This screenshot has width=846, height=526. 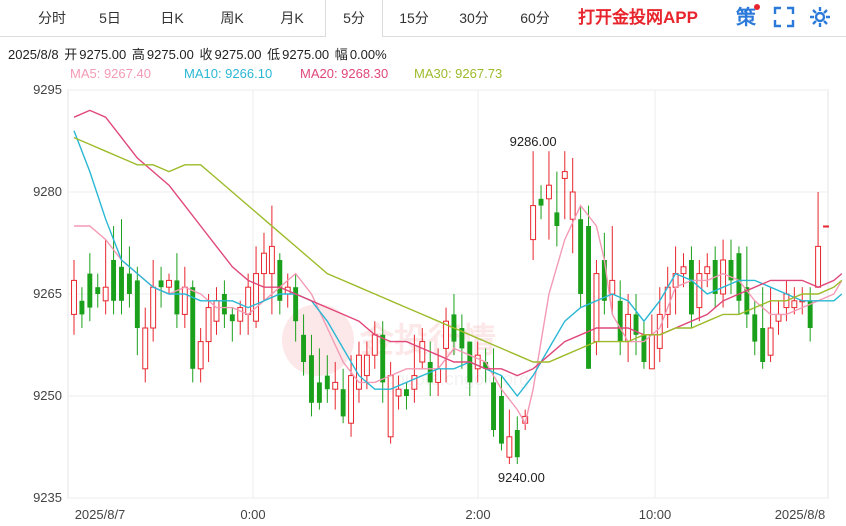 What do you see at coordinates (306, 54) in the screenshot?
I see `low-value: 9275.00` at bounding box center [306, 54].